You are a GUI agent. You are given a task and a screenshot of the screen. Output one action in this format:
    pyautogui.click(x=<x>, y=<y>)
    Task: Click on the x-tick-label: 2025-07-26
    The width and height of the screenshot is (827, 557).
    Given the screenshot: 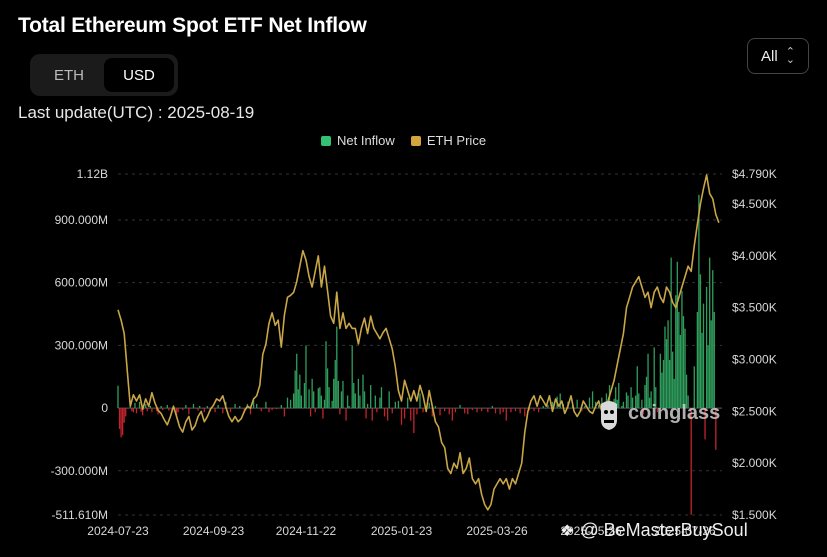 What is the action you would take?
    pyautogui.click(x=685, y=531)
    